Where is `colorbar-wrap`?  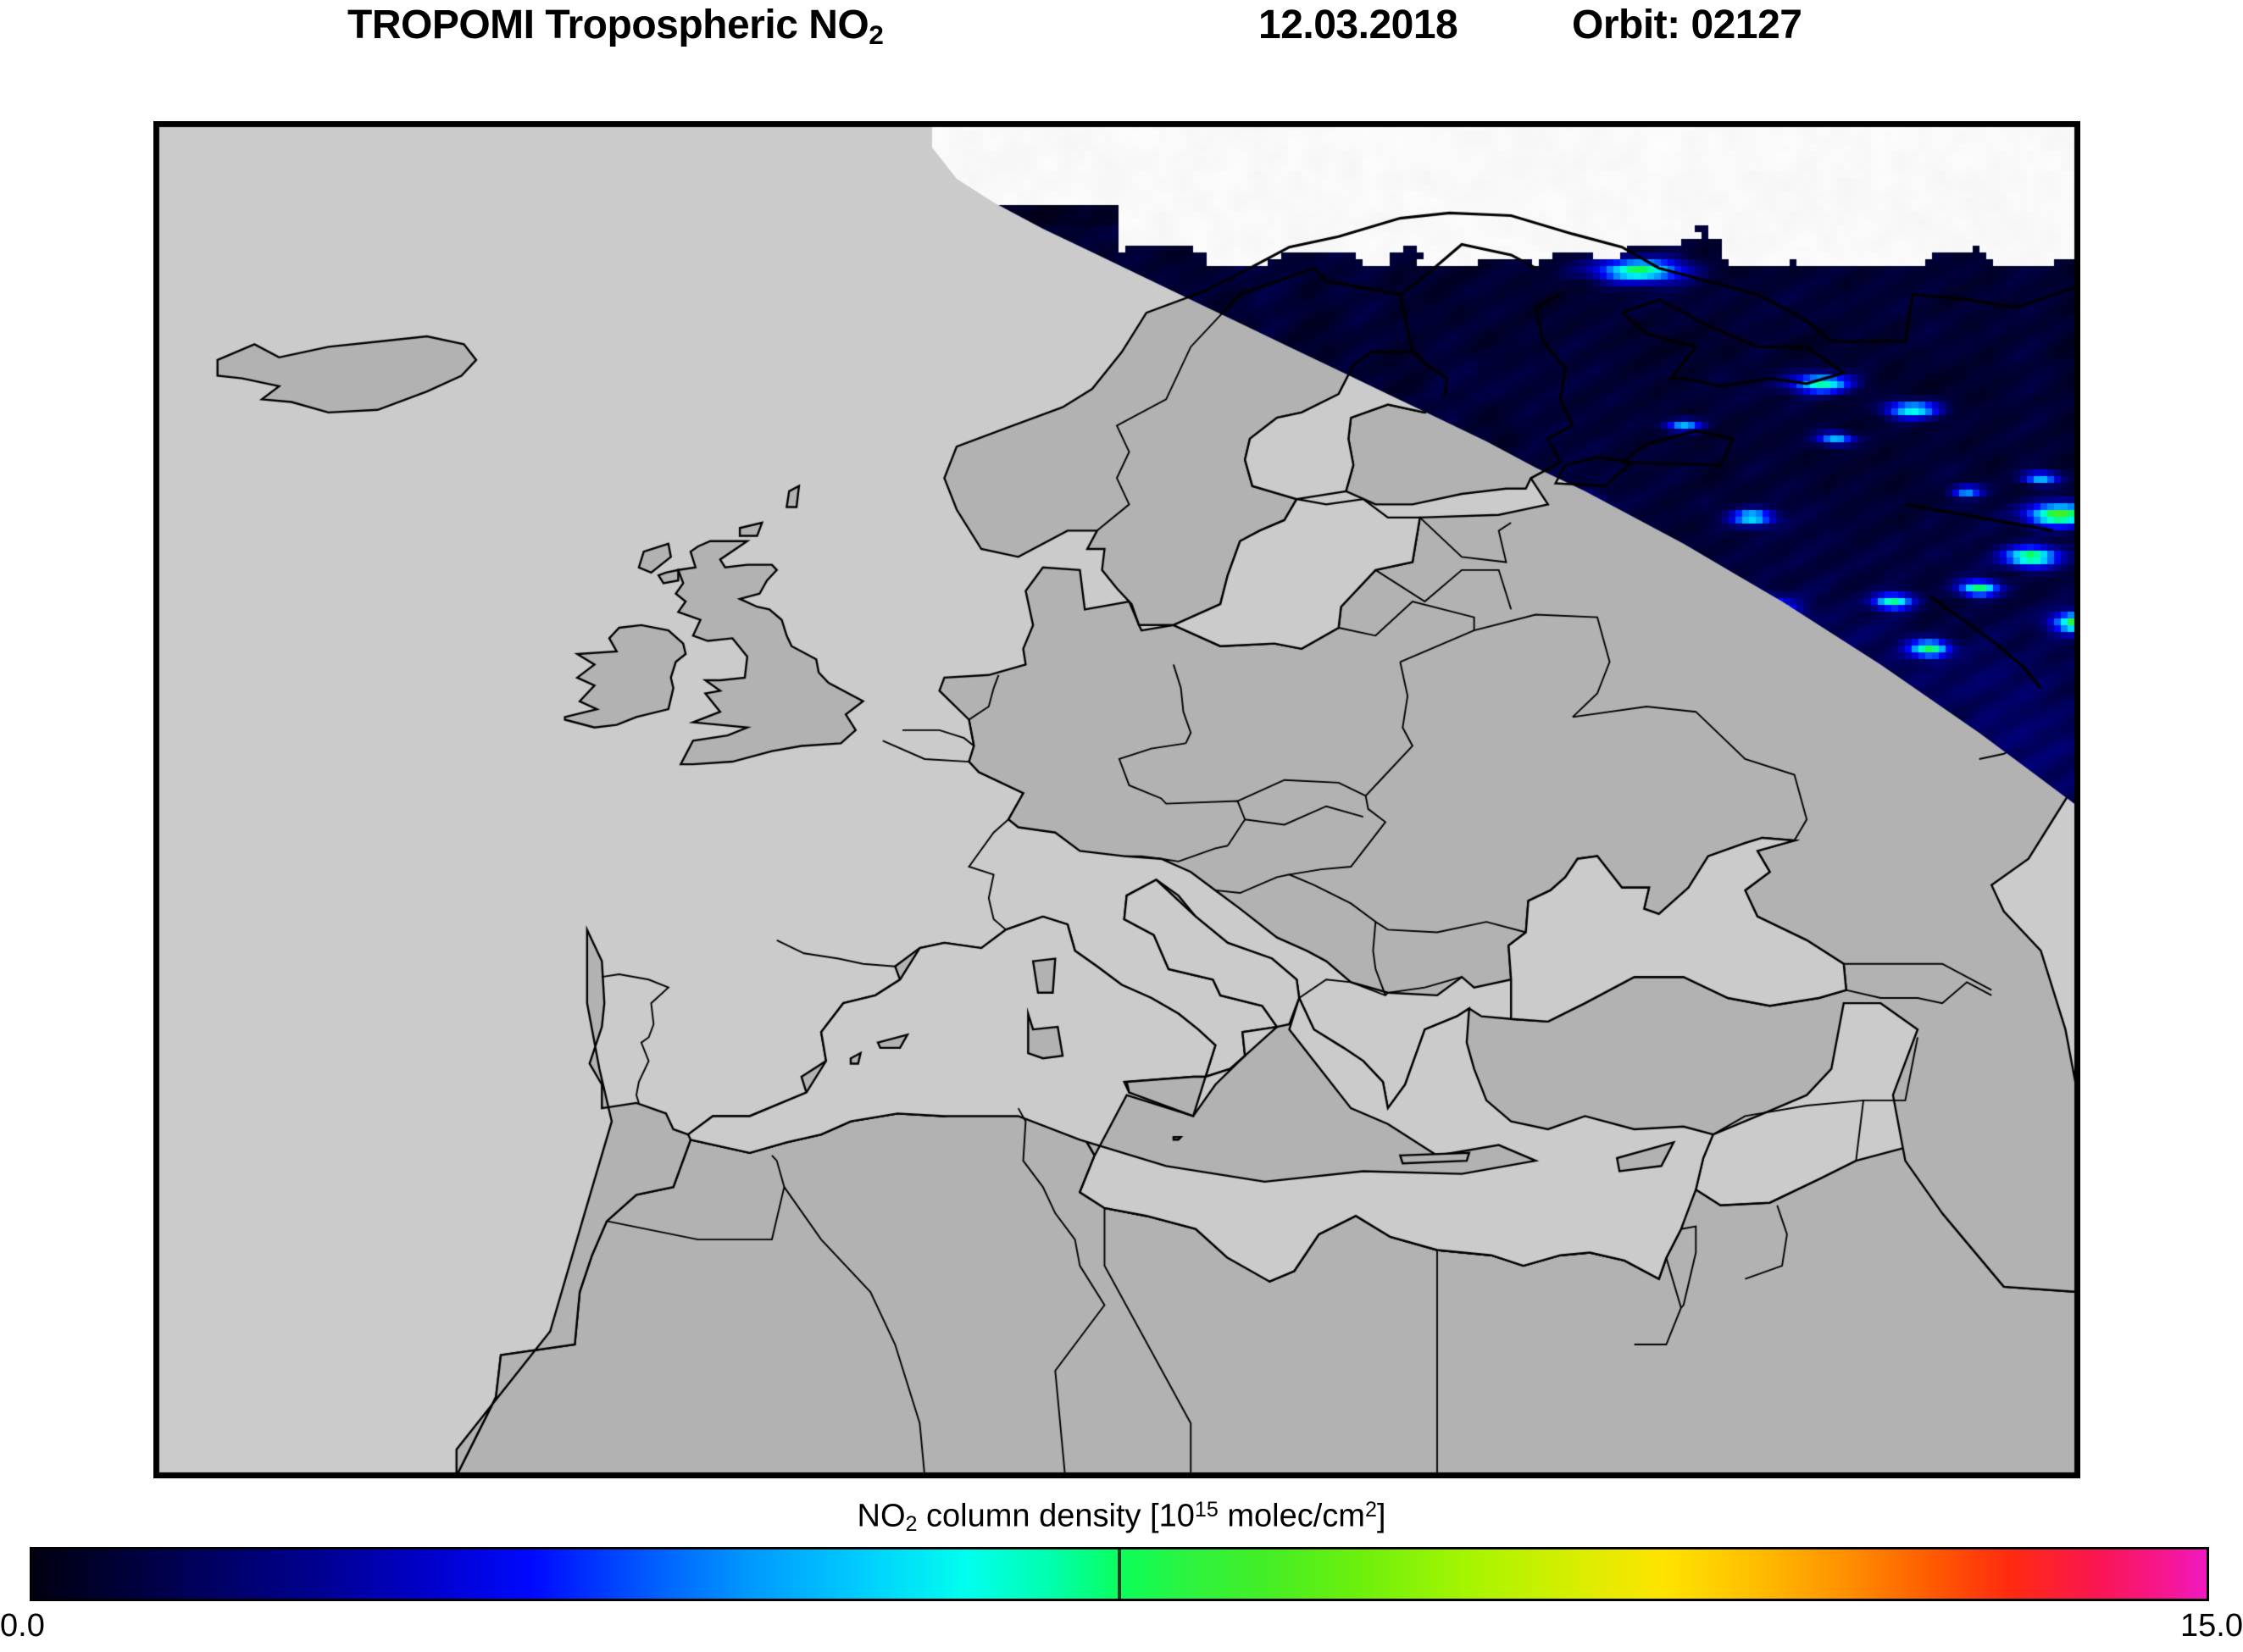
colorbar-wrap is located at coordinates (1119, 1574).